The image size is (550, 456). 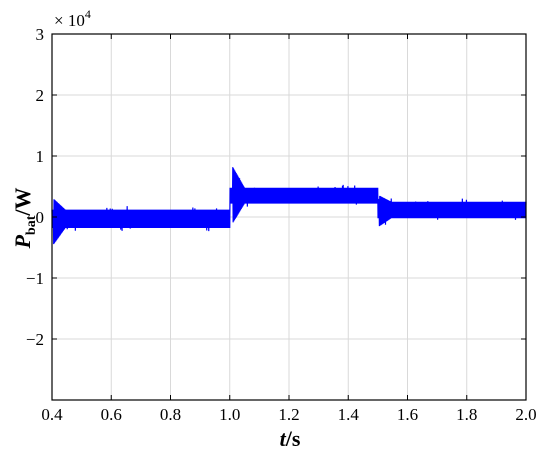 I want to click on y-multiplier: × 10⁴, so click(x=72, y=18).